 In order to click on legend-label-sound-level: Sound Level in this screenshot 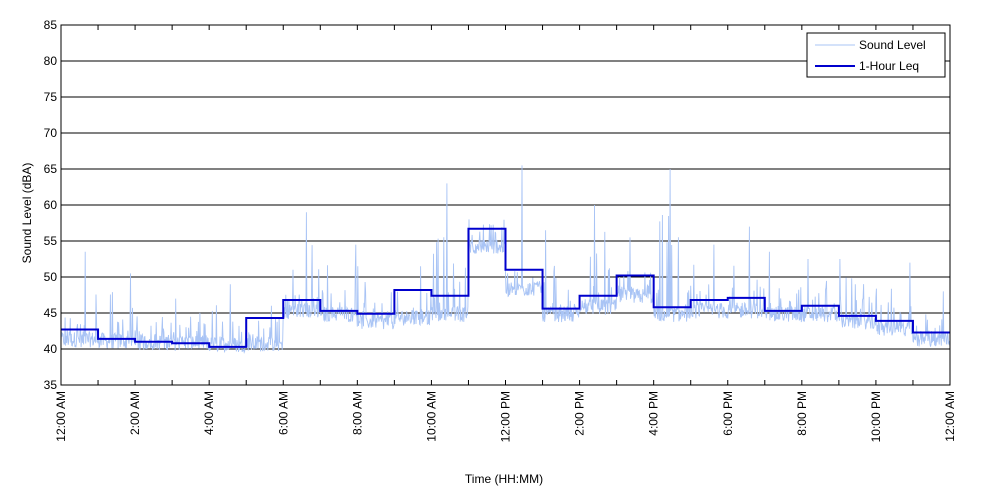, I will do `click(892, 45)`.